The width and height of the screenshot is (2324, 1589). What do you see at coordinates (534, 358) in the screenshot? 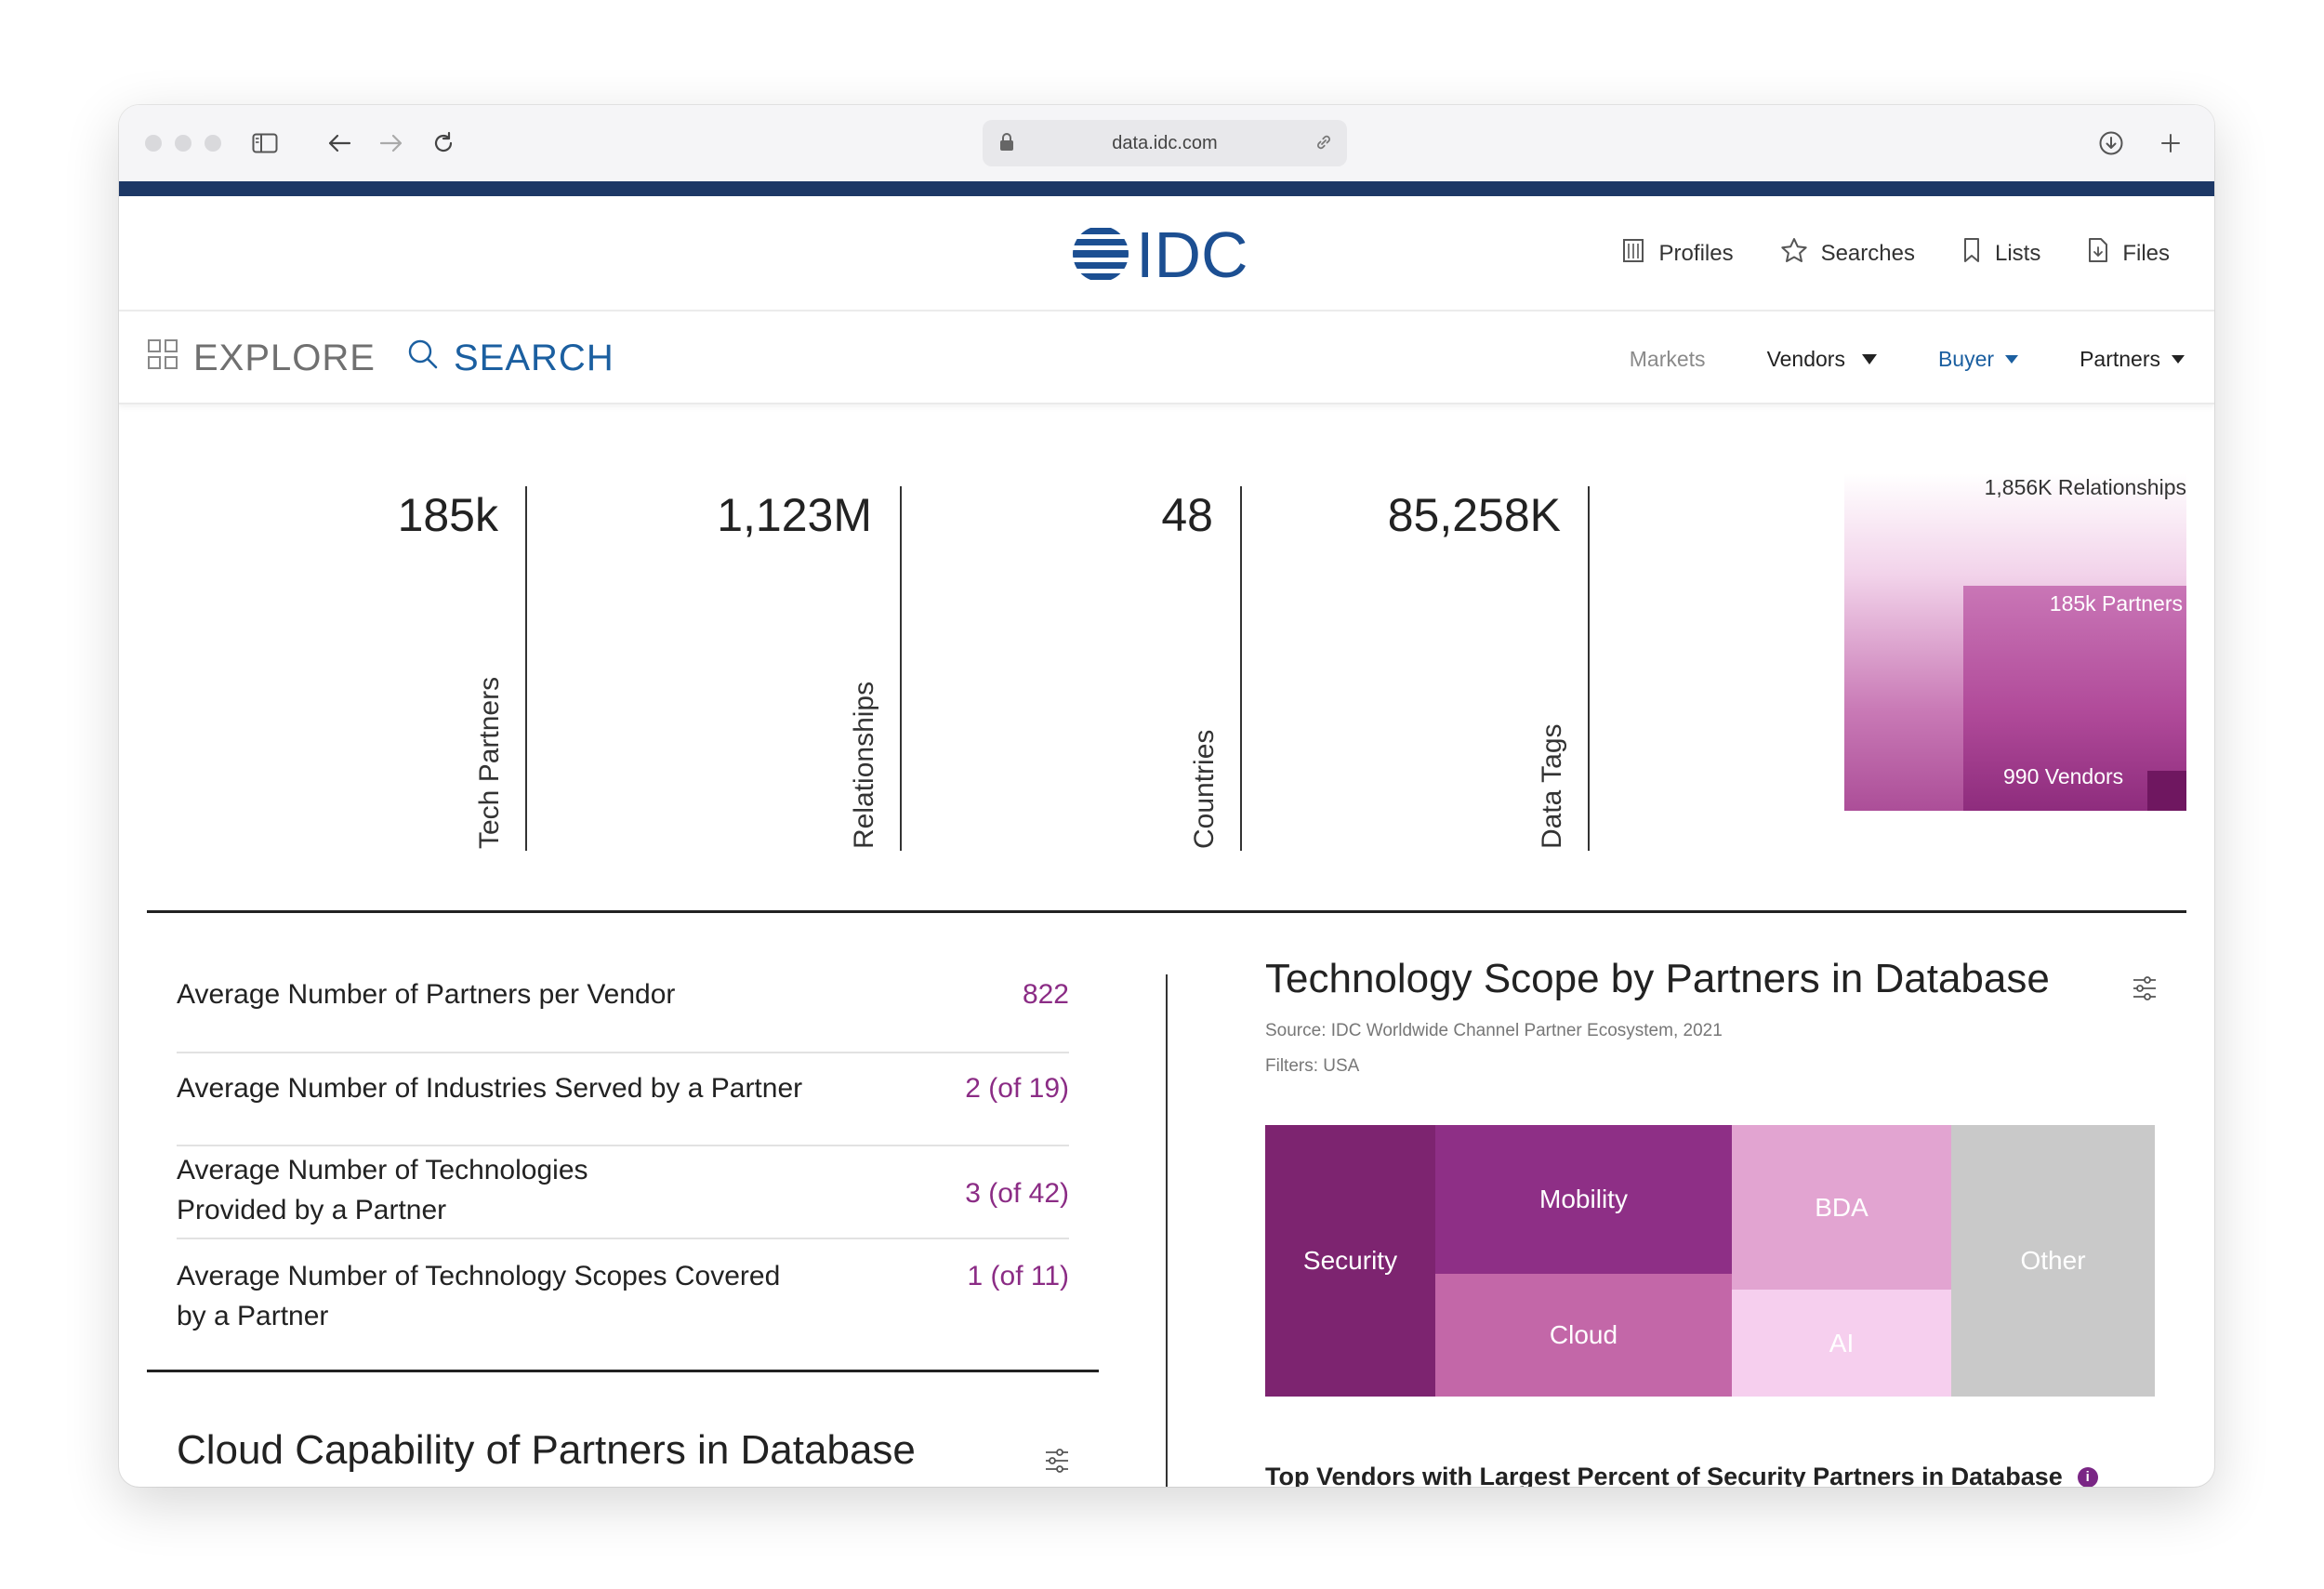
I see `search-label: SEARCH` at bounding box center [534, 358].